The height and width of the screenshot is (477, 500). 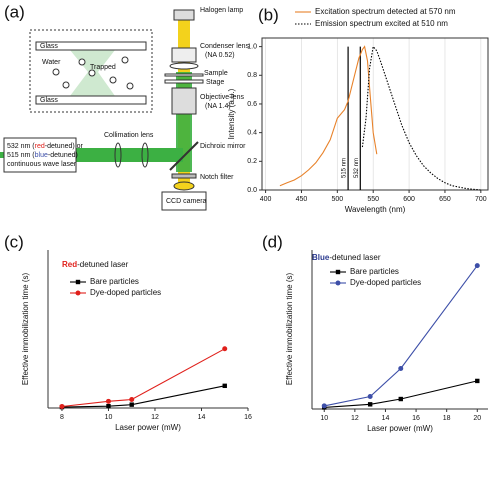 What do you see at coordinates (216, 73) in the screenshot?
I see `component-label: Sample` at bounding box center [216, 73].